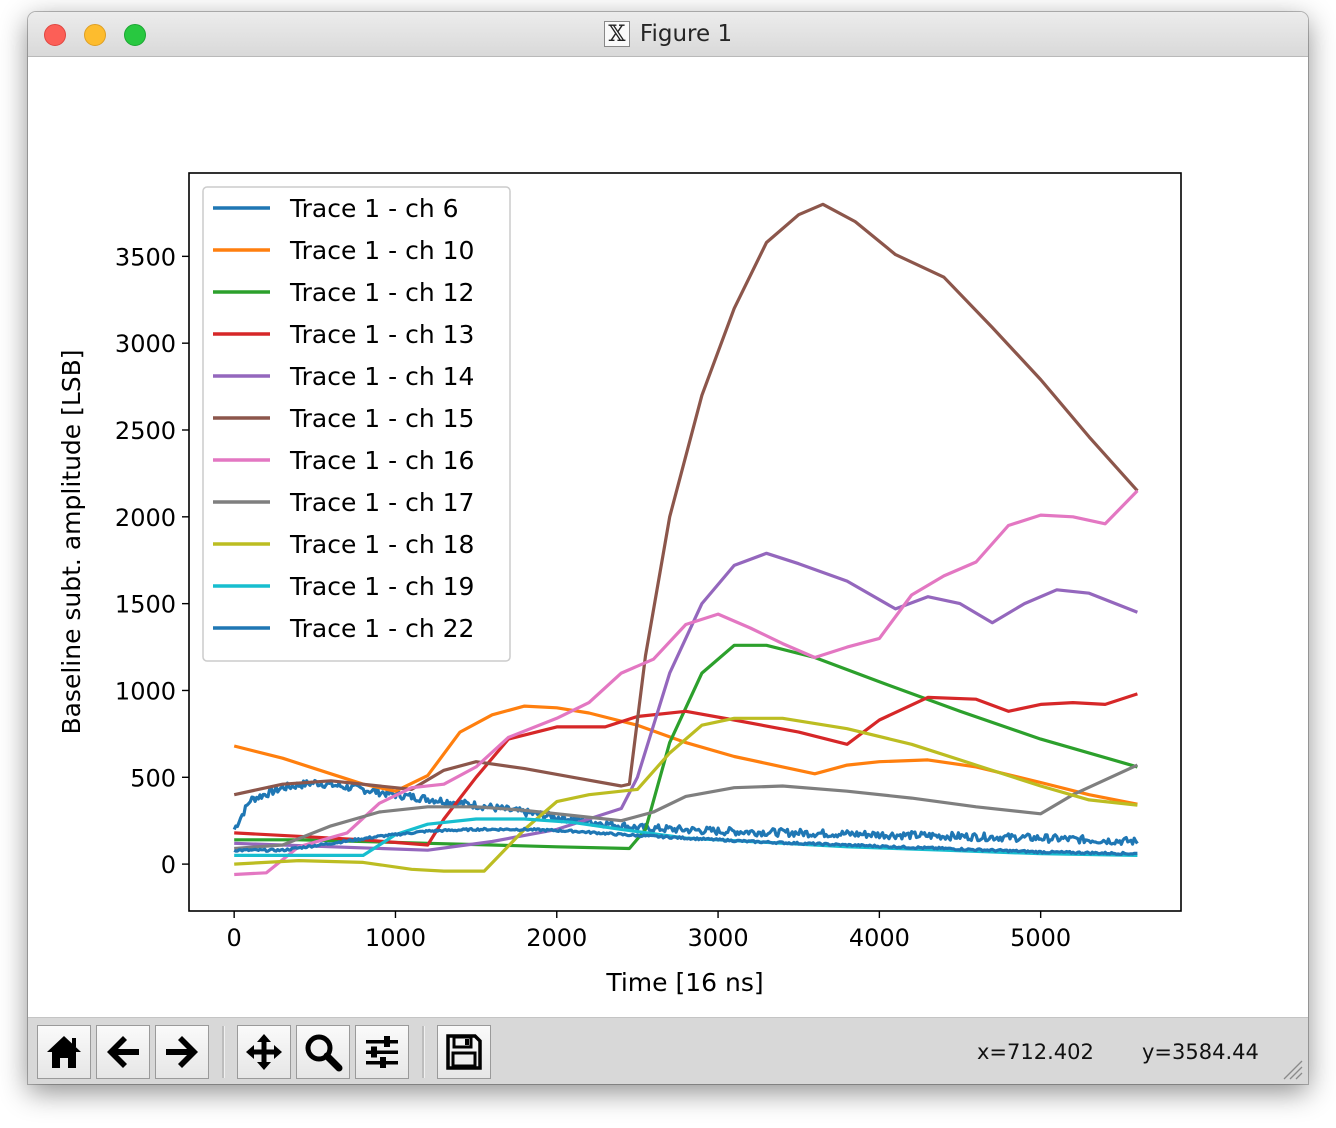  I want to click on y-tick-label: 1000, so click(145, 691).